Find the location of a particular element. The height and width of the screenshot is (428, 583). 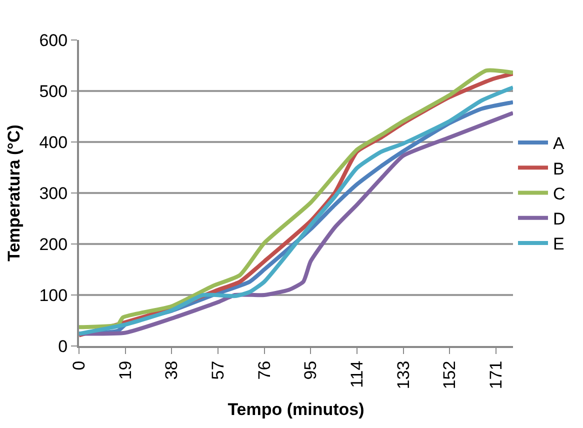

x-tick-label: 171 is located at coordinates (496, 375).